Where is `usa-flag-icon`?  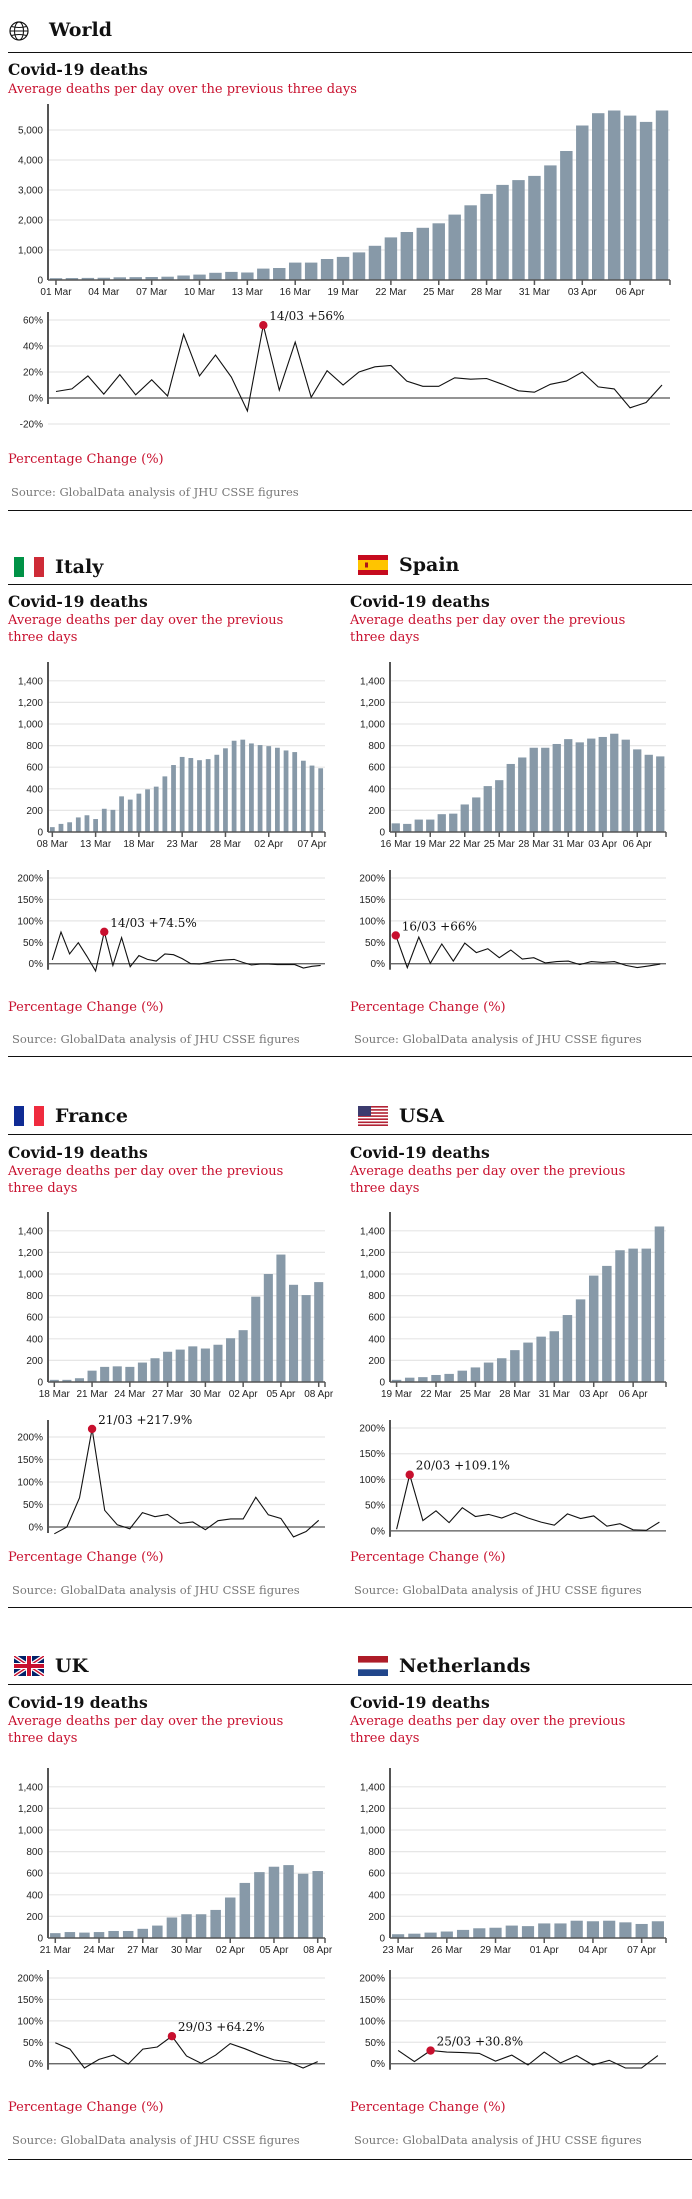
usa-flag-icon is located at coordinates (373, 1116).